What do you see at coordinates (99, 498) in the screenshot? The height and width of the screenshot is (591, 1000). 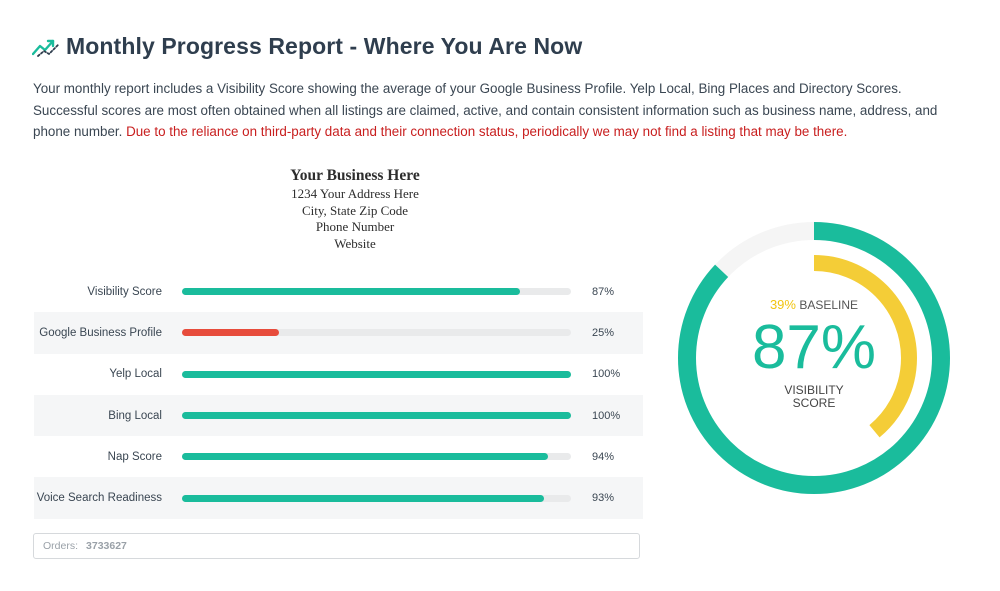 I see `score-label: Voice Search Readiness` at bounding box center [99, 498].